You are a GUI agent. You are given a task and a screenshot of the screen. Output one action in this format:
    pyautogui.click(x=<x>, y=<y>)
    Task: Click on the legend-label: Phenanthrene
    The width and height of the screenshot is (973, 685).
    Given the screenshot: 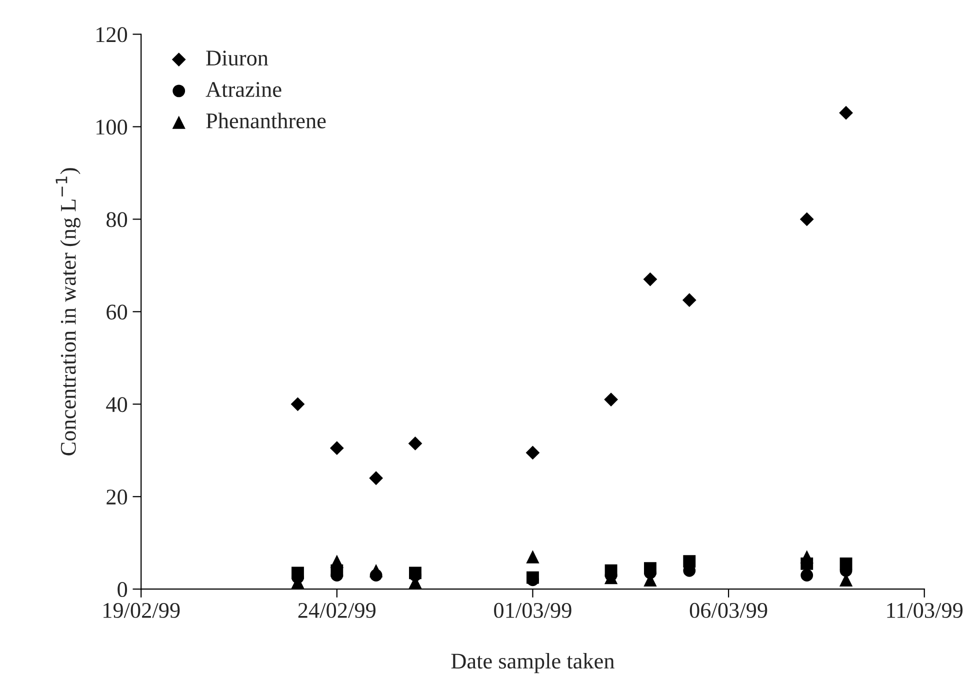 What is the action you would take?
    pyautogui.click(x=266, y=120)
    